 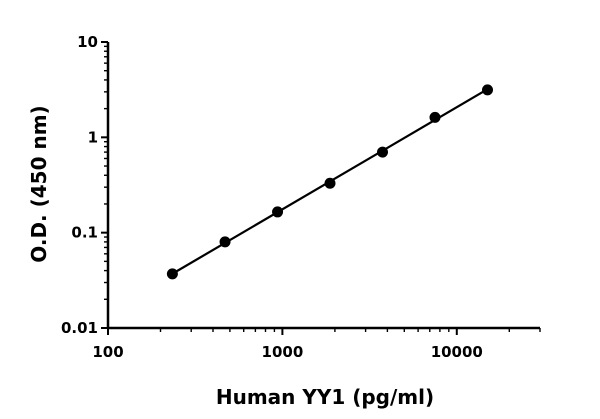 What do you see at coordinates (283, 352) in the screenshot?
I see `x-tick-label: 1000` at bounding box center [283, 352].